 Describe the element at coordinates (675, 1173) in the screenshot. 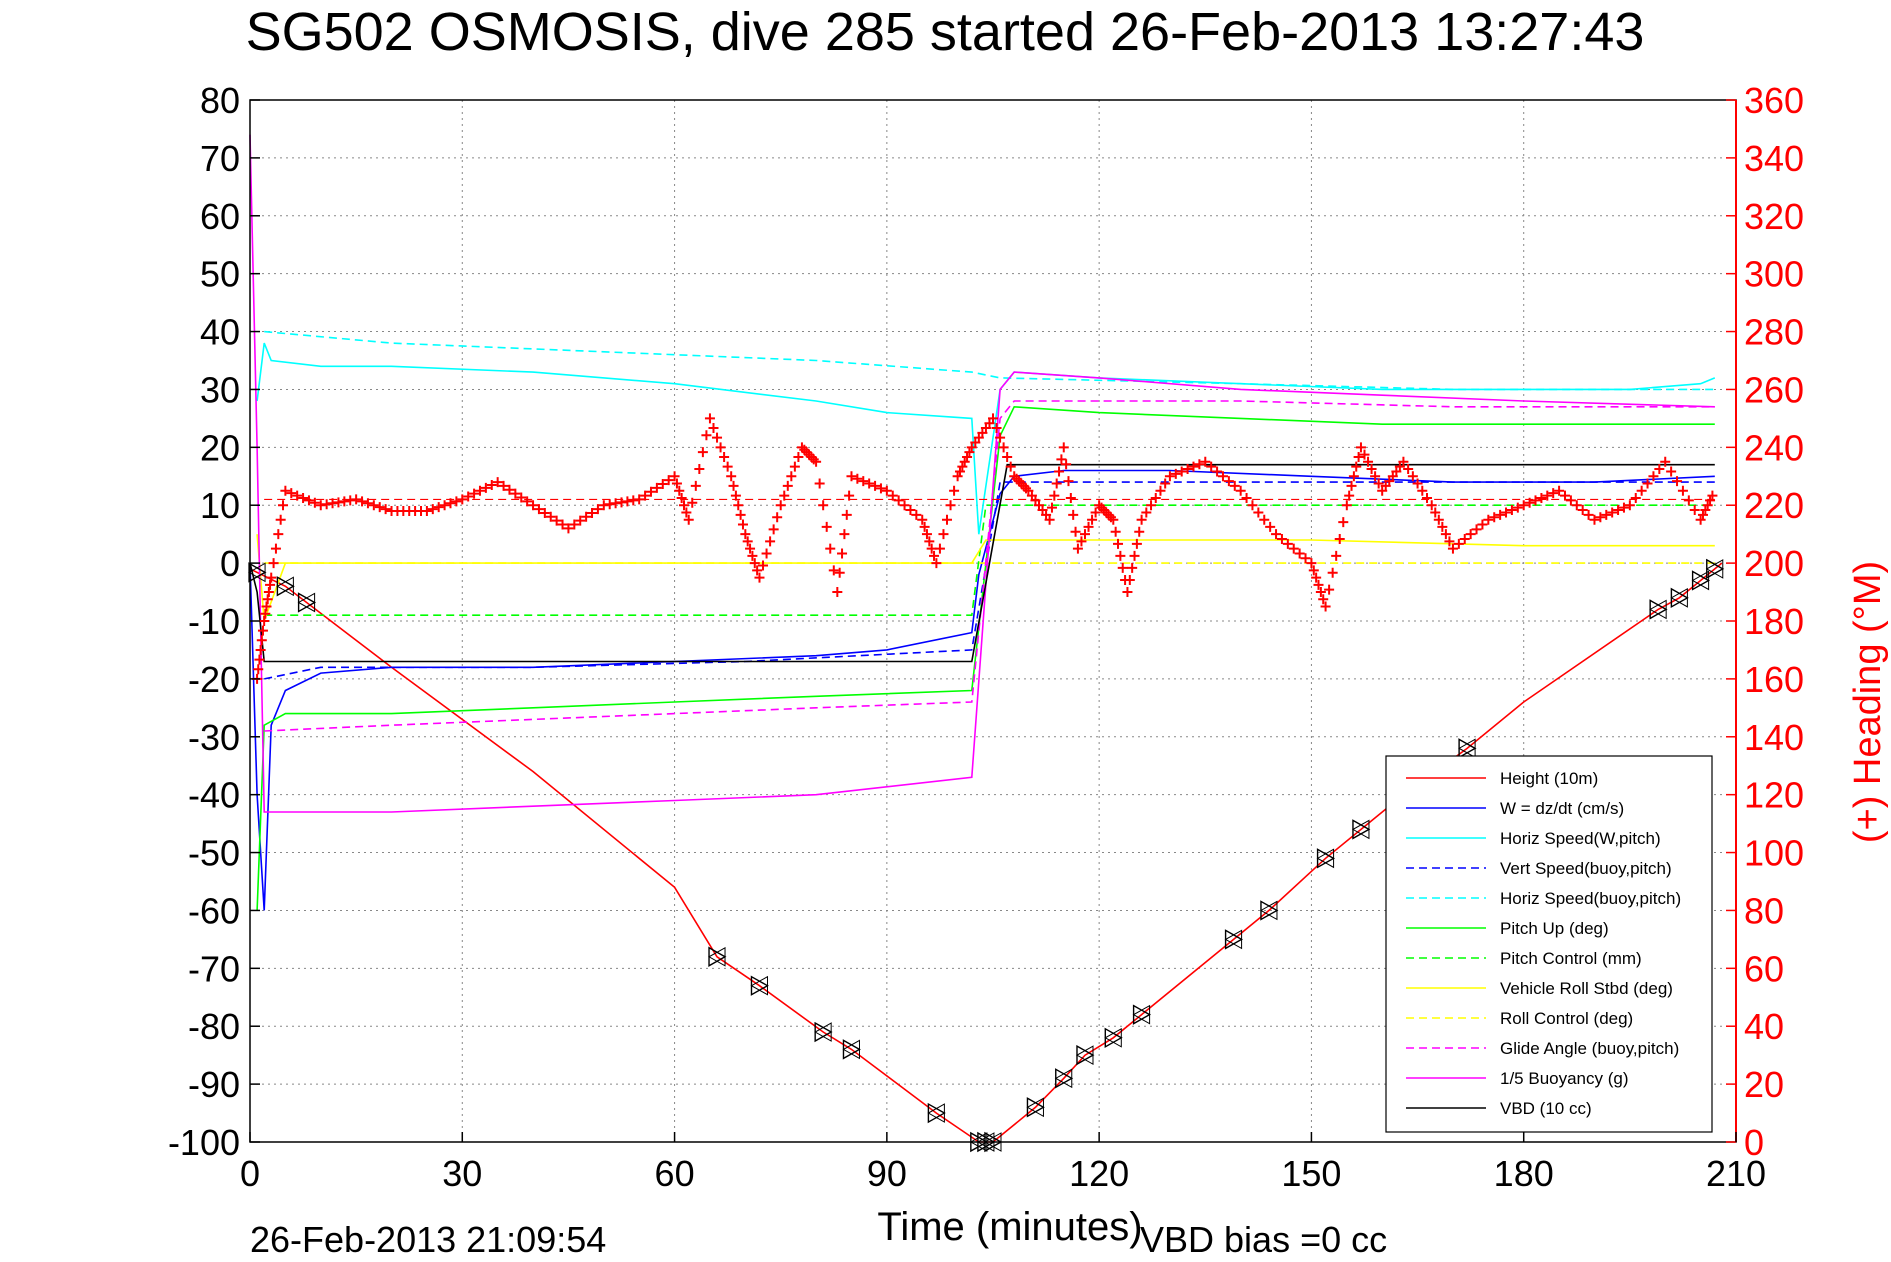

I see `x-tick-label: 60` at that location.